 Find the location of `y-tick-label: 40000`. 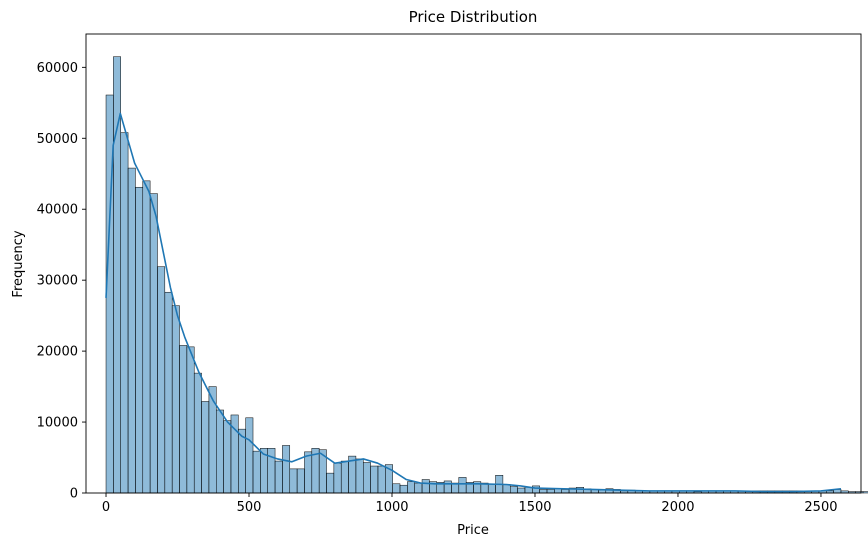

y-tick-label: 40000 is located at coordinates (57, 210).